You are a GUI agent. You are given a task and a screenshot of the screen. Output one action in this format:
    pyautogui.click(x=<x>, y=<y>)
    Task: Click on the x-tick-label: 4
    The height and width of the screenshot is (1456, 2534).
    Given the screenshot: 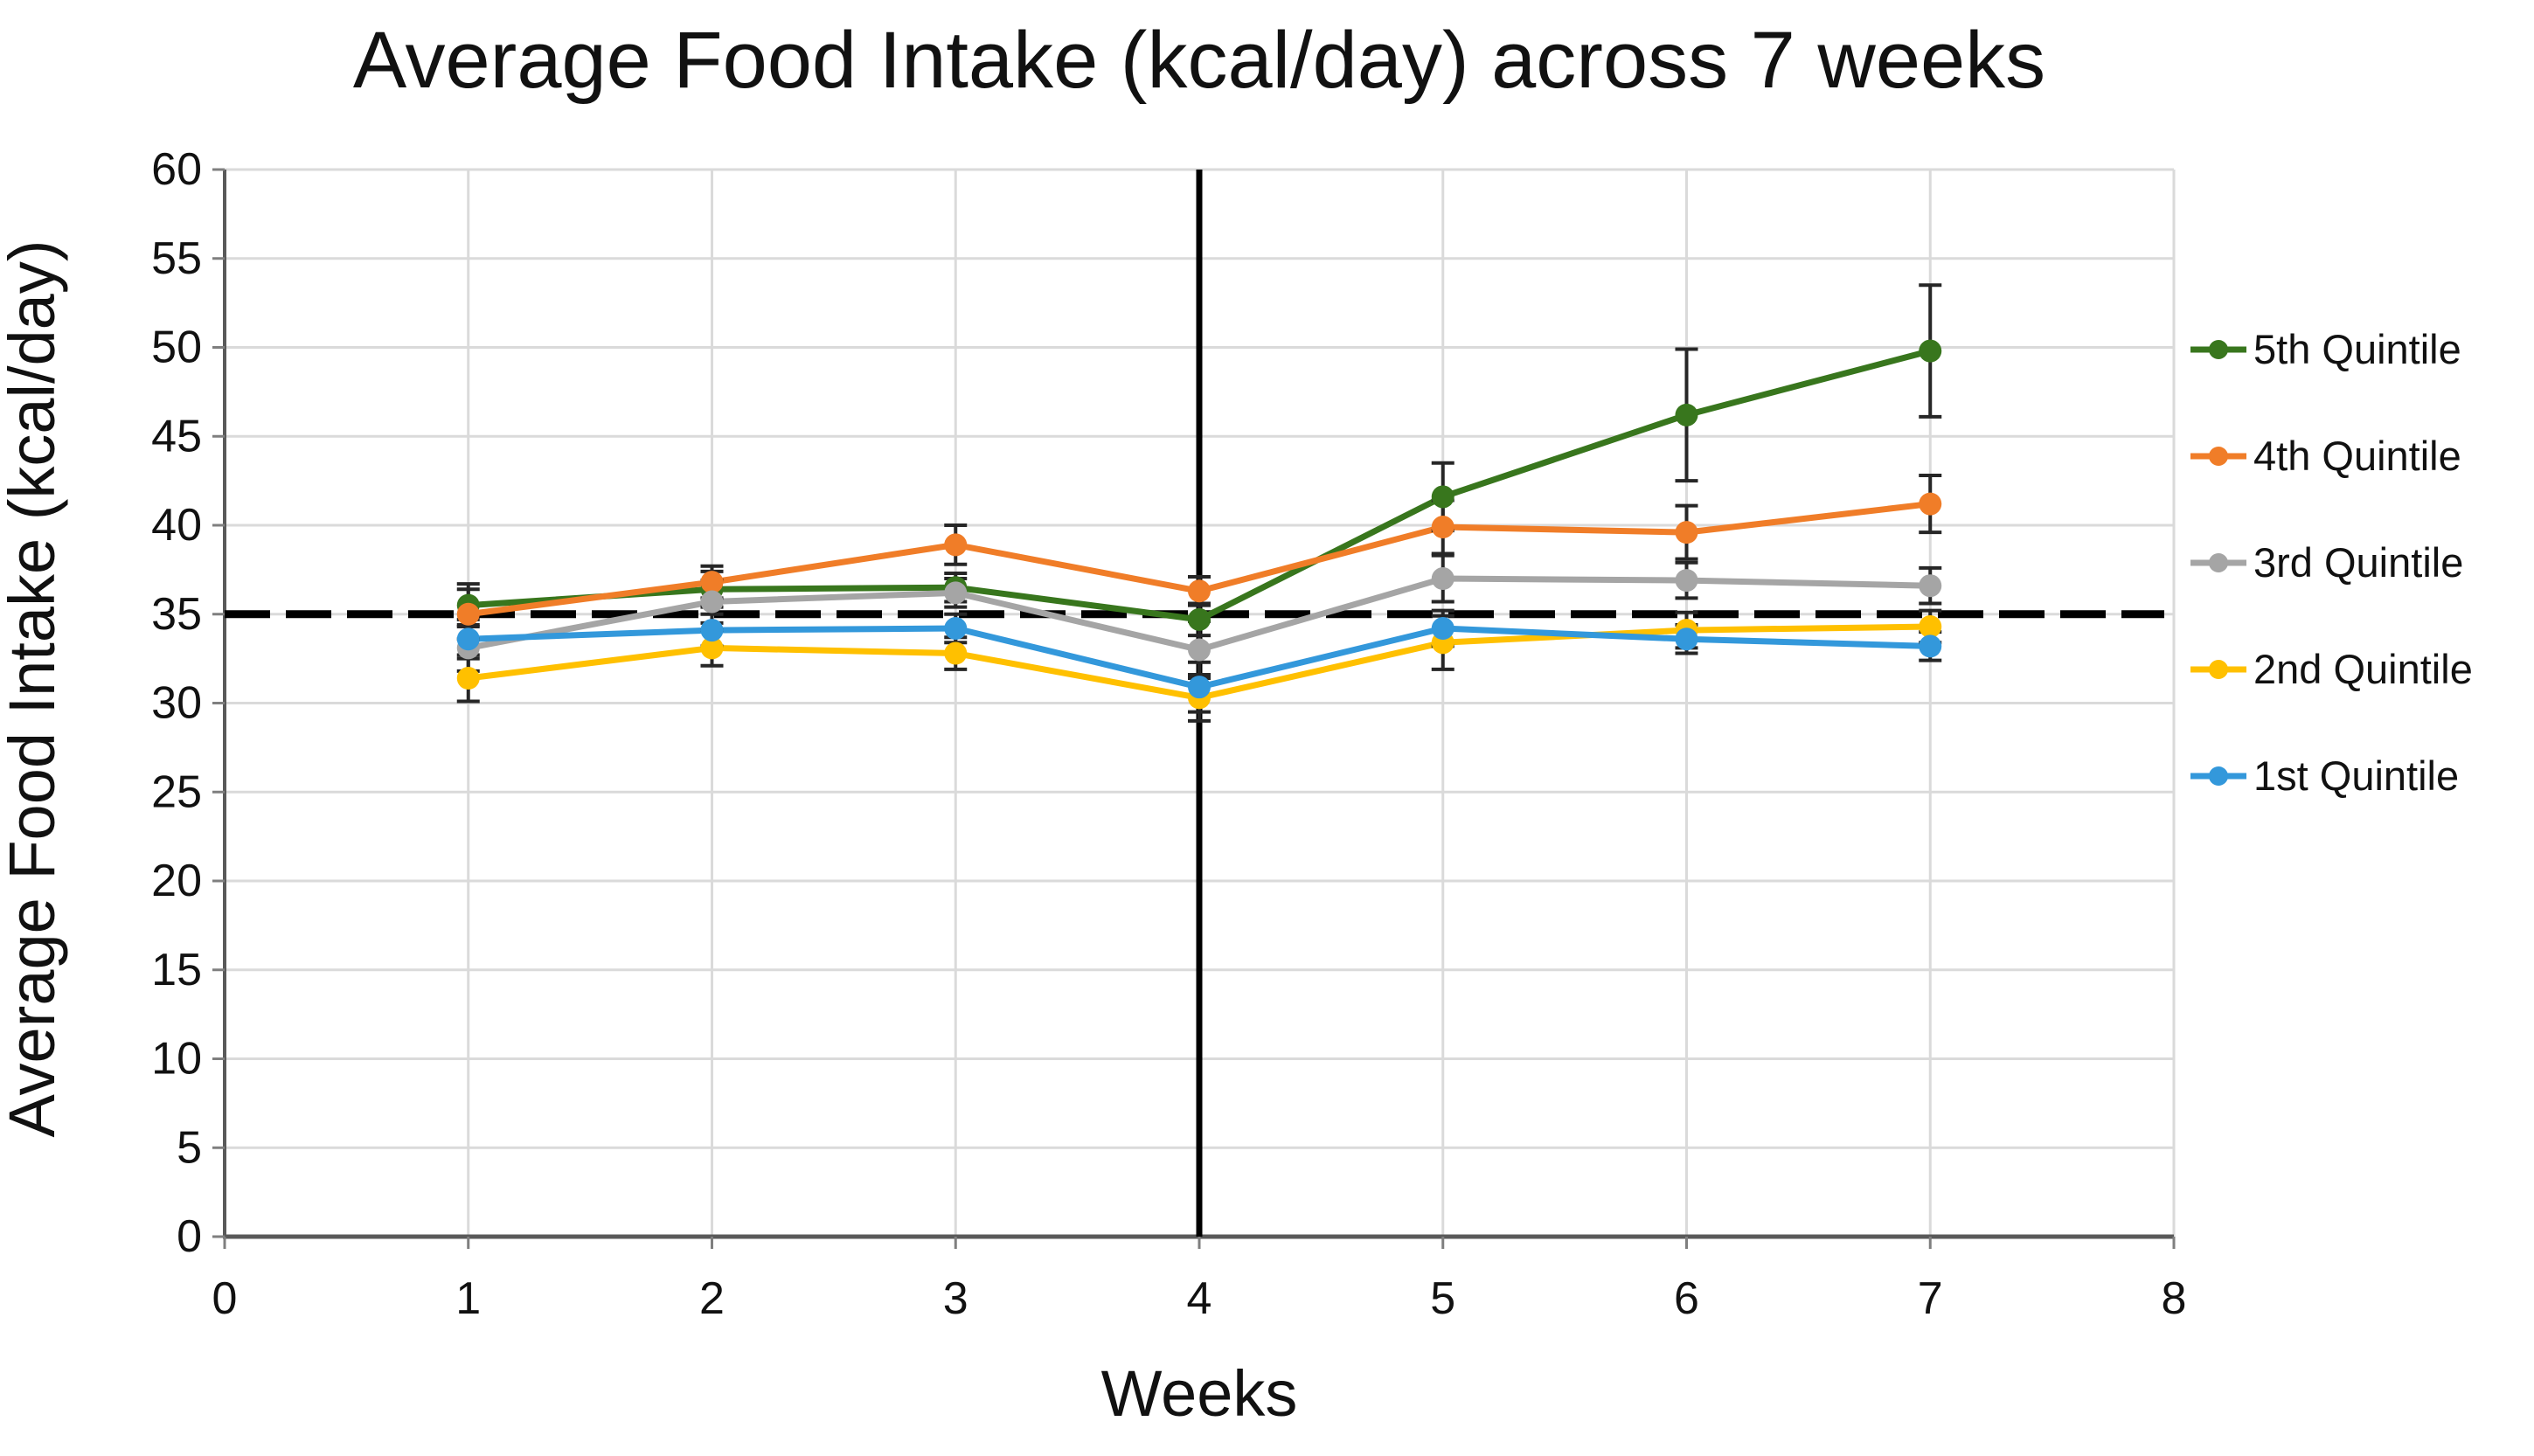 What is the action you would take?
    pyautogui.click(x=1199, y=1298)
    